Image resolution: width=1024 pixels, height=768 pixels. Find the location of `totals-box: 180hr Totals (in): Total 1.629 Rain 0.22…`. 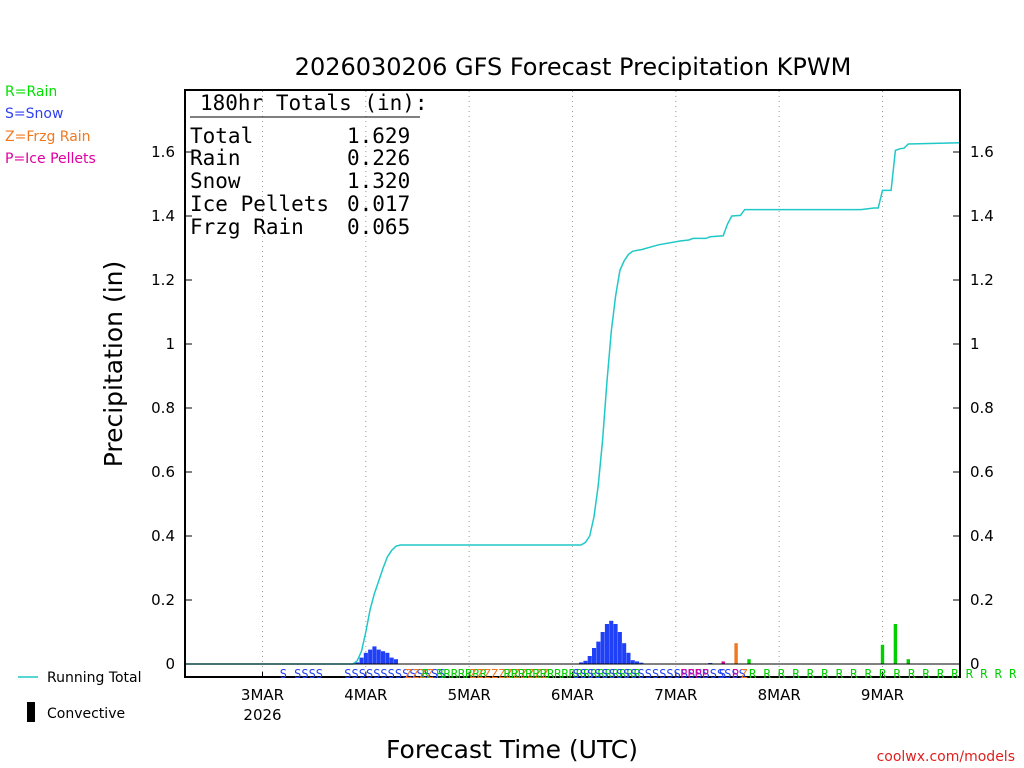

totals-box: 180hr Totals (in): Total 1.629 Rain 0.22… is located at coordinates (309, 165).